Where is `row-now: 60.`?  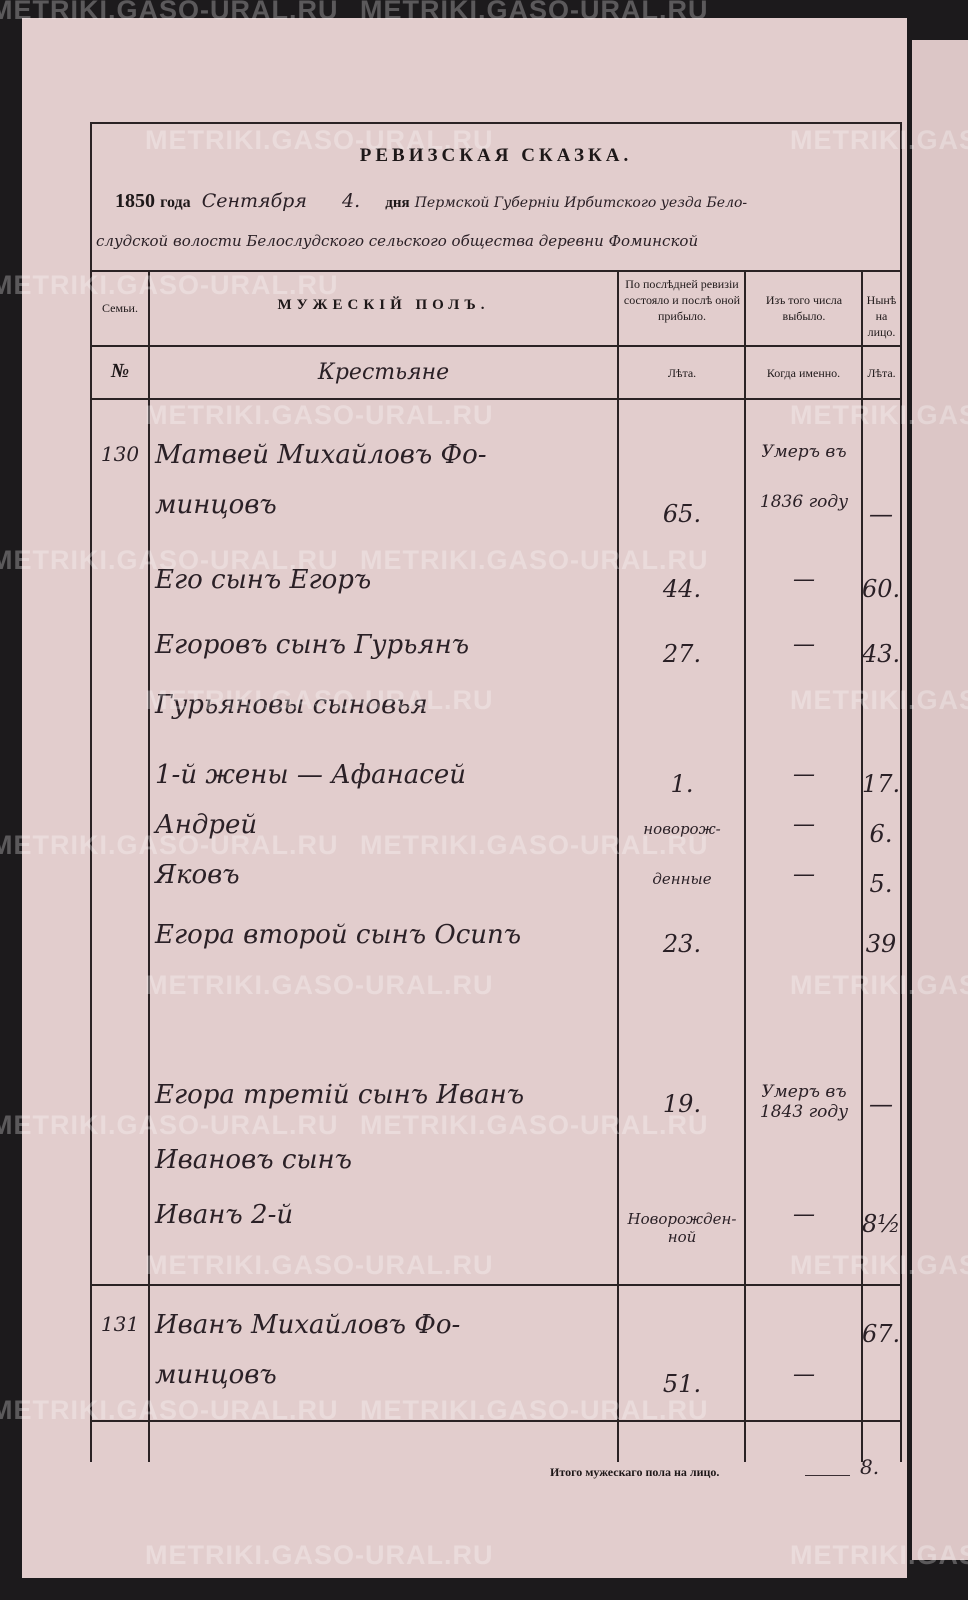
row-now: 60. is located at coordinates (881, 589).